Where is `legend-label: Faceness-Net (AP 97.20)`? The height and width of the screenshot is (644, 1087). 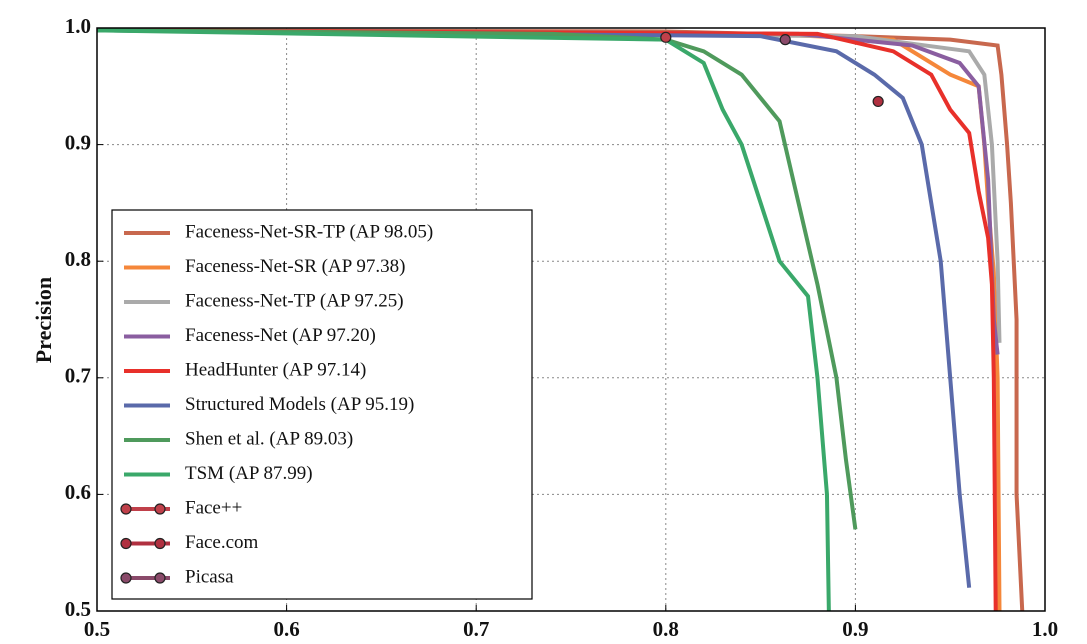 legend-label: Faceness-Net (AP 97.20) is located at coordinates (280, 335).